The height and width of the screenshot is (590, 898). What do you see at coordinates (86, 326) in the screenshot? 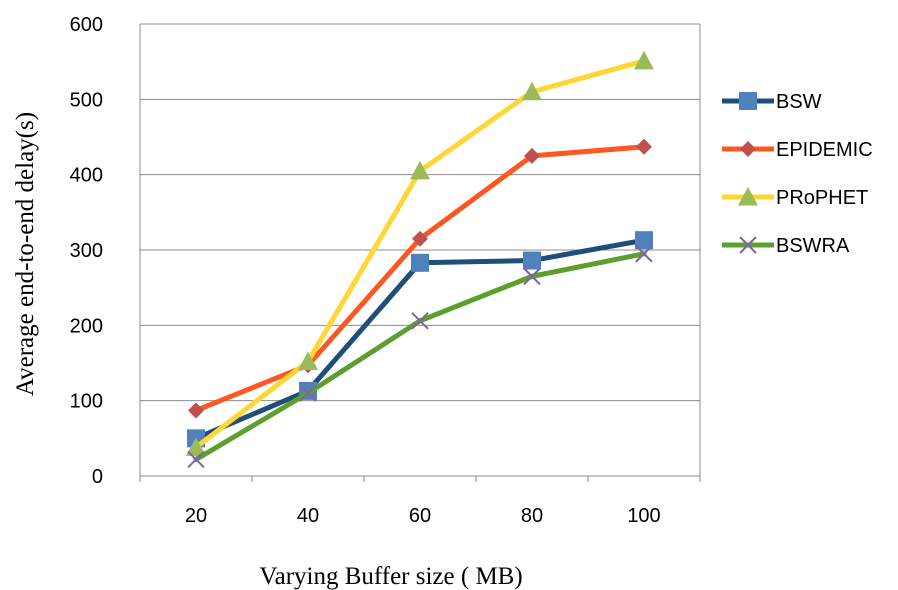
I see `y-tick-label: 200` at bounding box center [86, 326].